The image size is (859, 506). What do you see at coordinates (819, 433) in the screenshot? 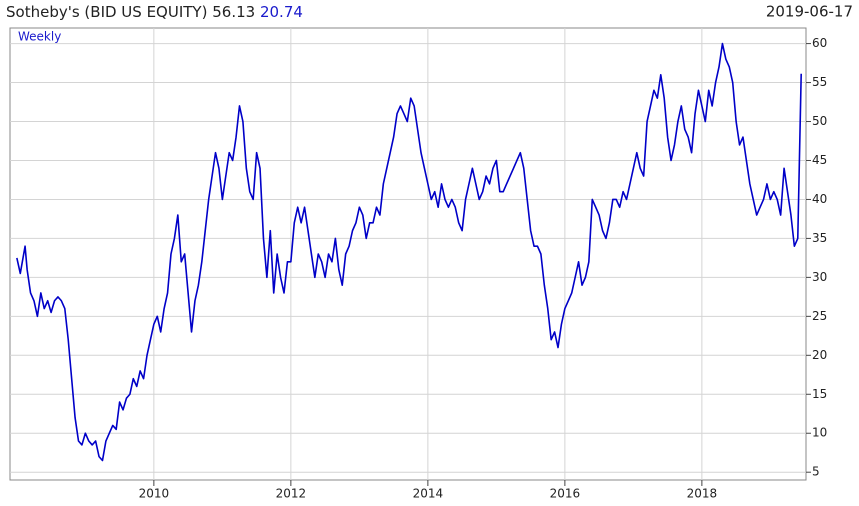
I see `y-tick-label: 10` at bounding box center [819, 433].